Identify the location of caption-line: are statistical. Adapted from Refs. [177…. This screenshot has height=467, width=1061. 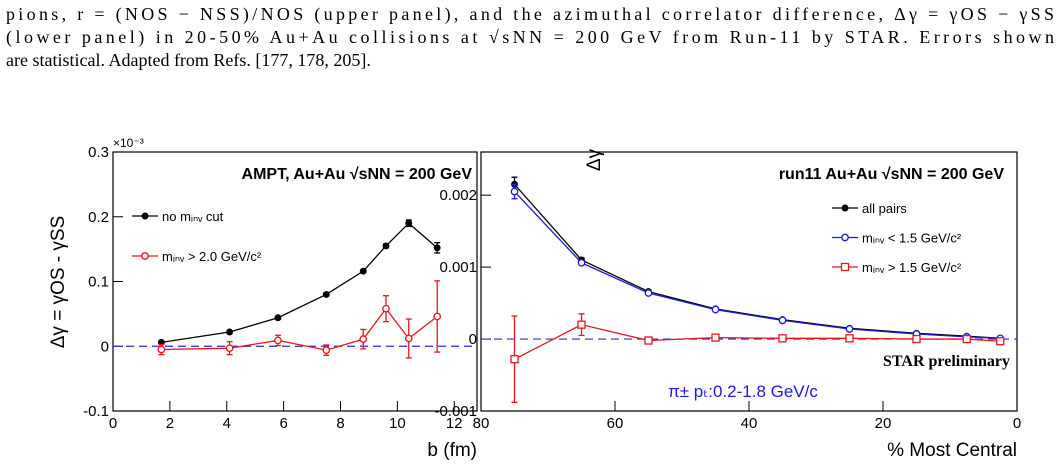
(188, 60).